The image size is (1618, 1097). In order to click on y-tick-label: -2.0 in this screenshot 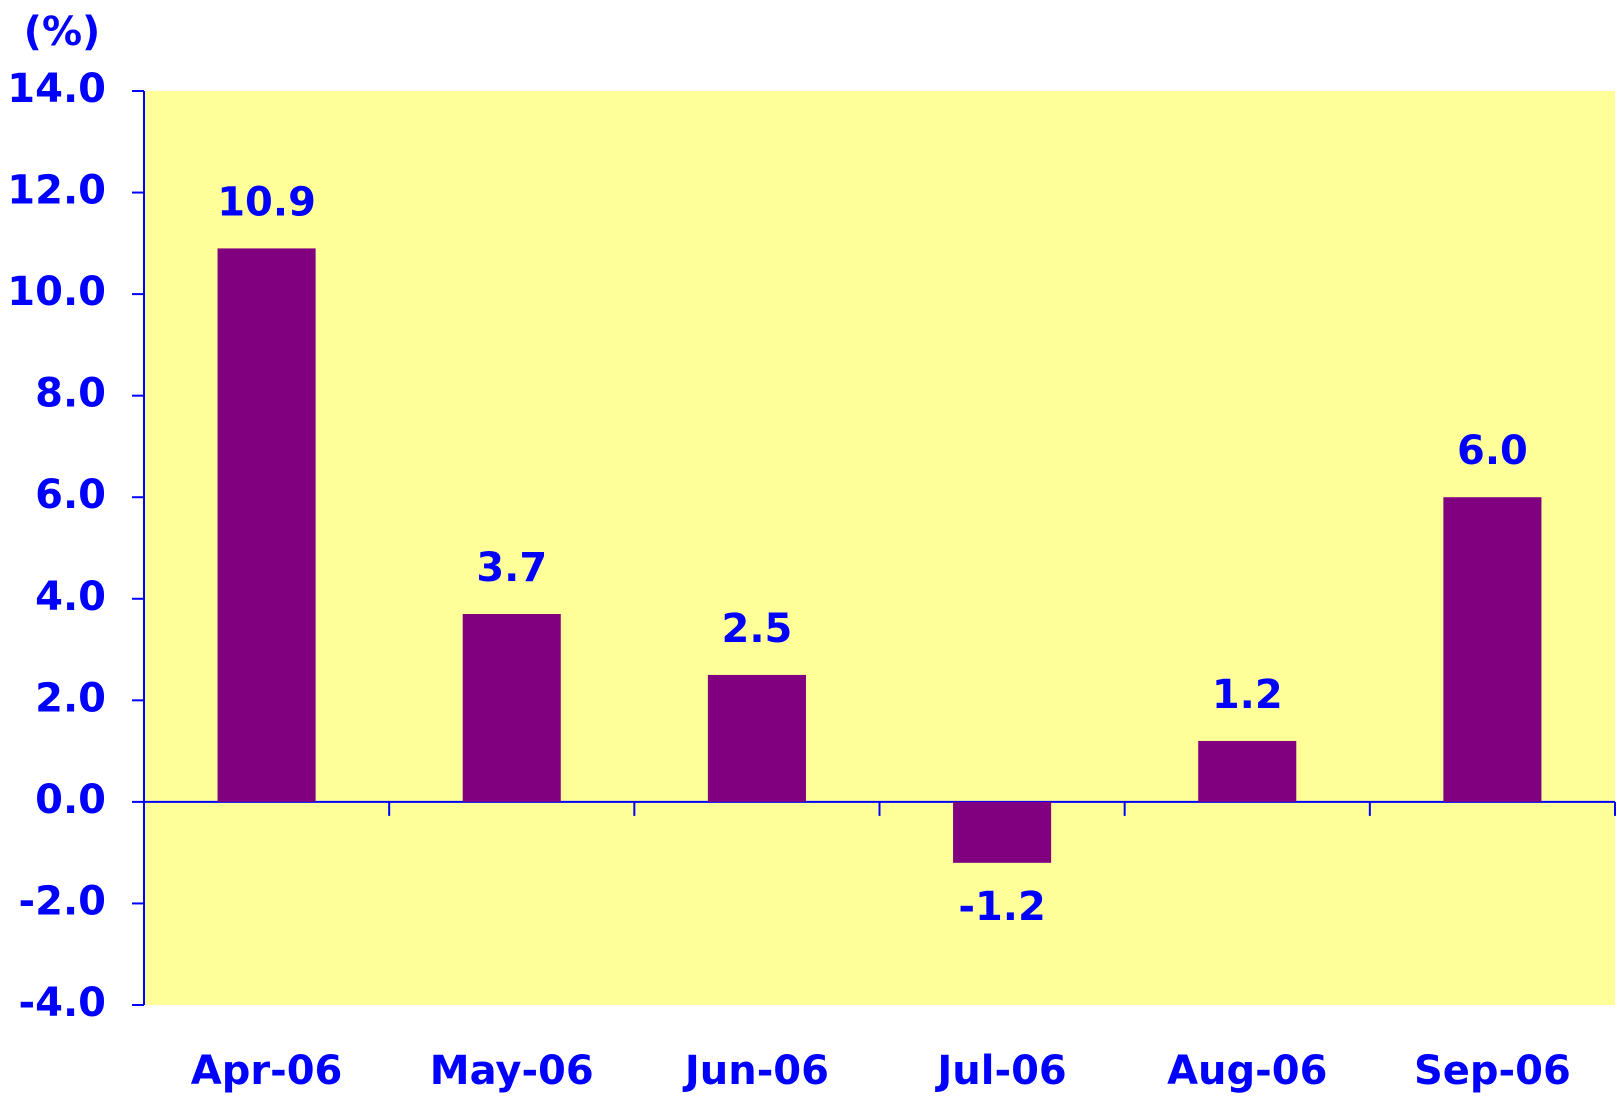, I will do `click(62, 901)`.